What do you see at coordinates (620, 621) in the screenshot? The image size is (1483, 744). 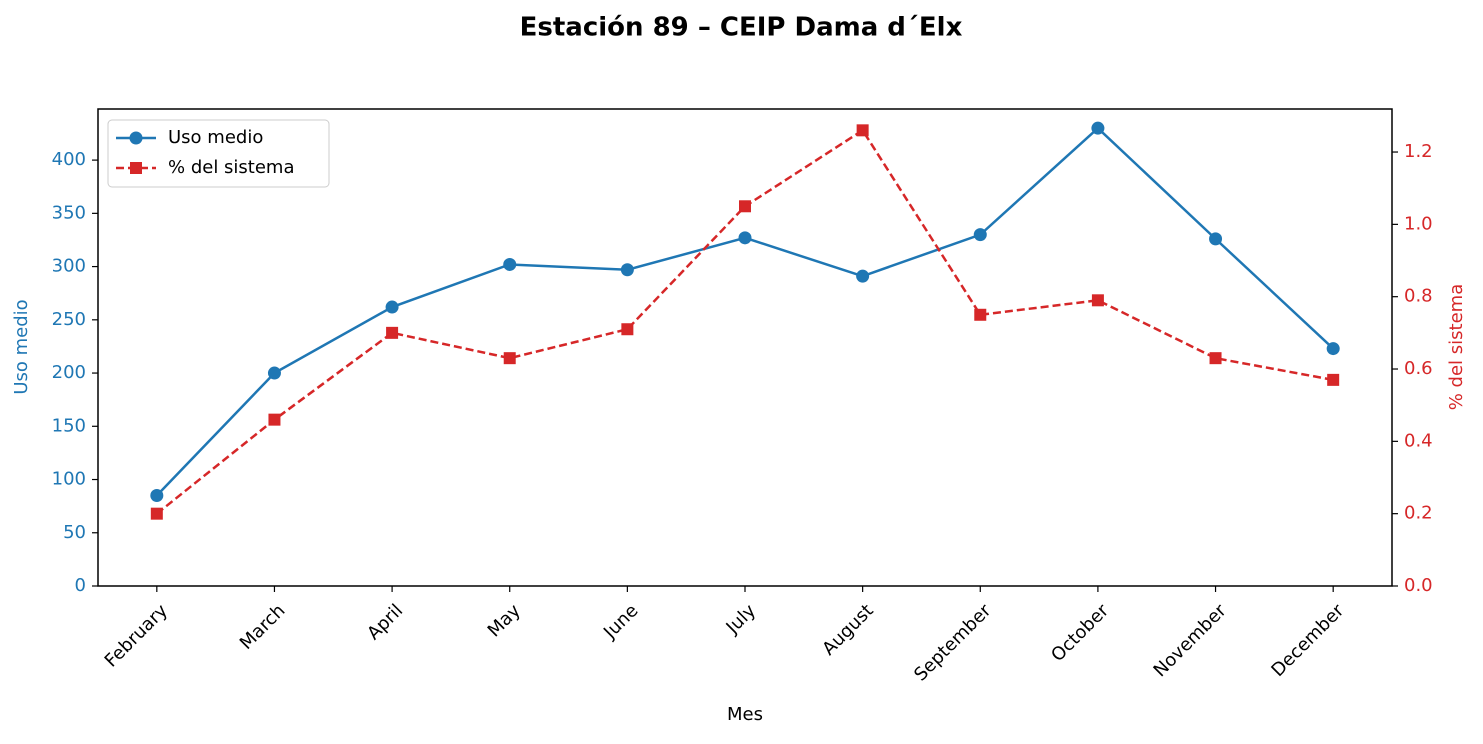 I see `x-tick-label: June` at bounding box center [620, 621].